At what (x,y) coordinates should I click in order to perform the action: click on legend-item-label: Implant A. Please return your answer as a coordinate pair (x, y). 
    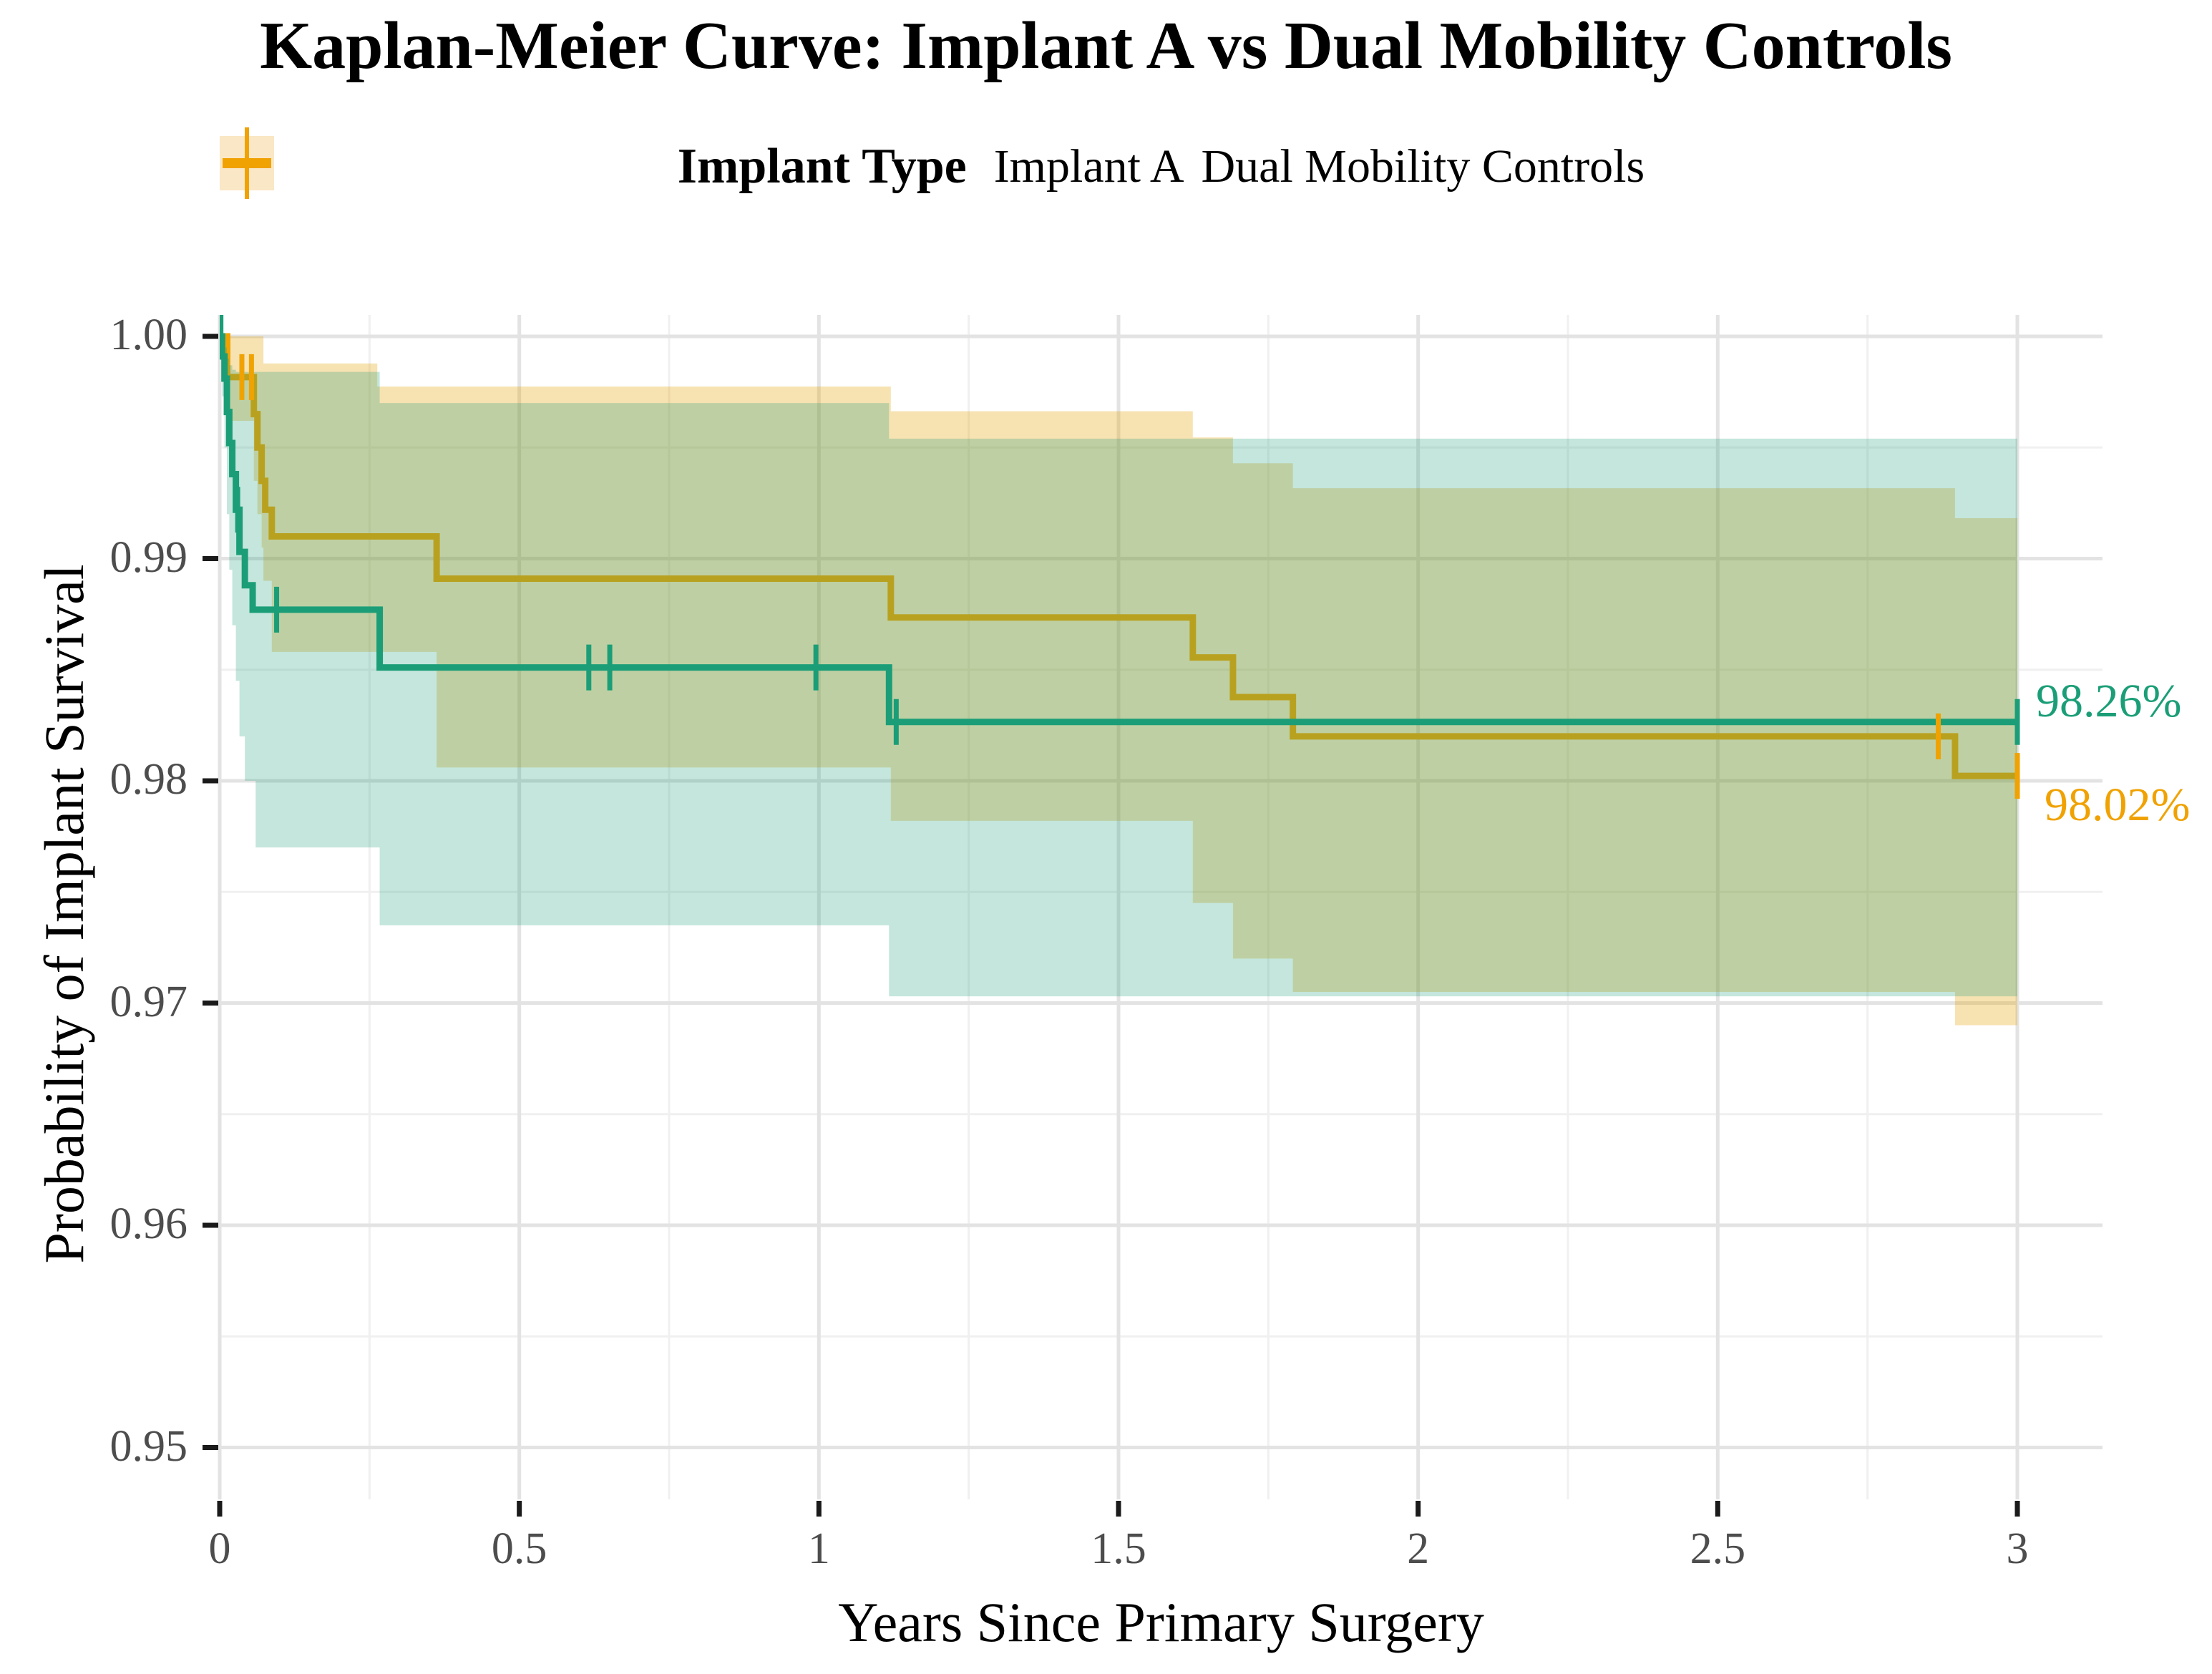
    Looking at the image, I should click on (1088, 166).